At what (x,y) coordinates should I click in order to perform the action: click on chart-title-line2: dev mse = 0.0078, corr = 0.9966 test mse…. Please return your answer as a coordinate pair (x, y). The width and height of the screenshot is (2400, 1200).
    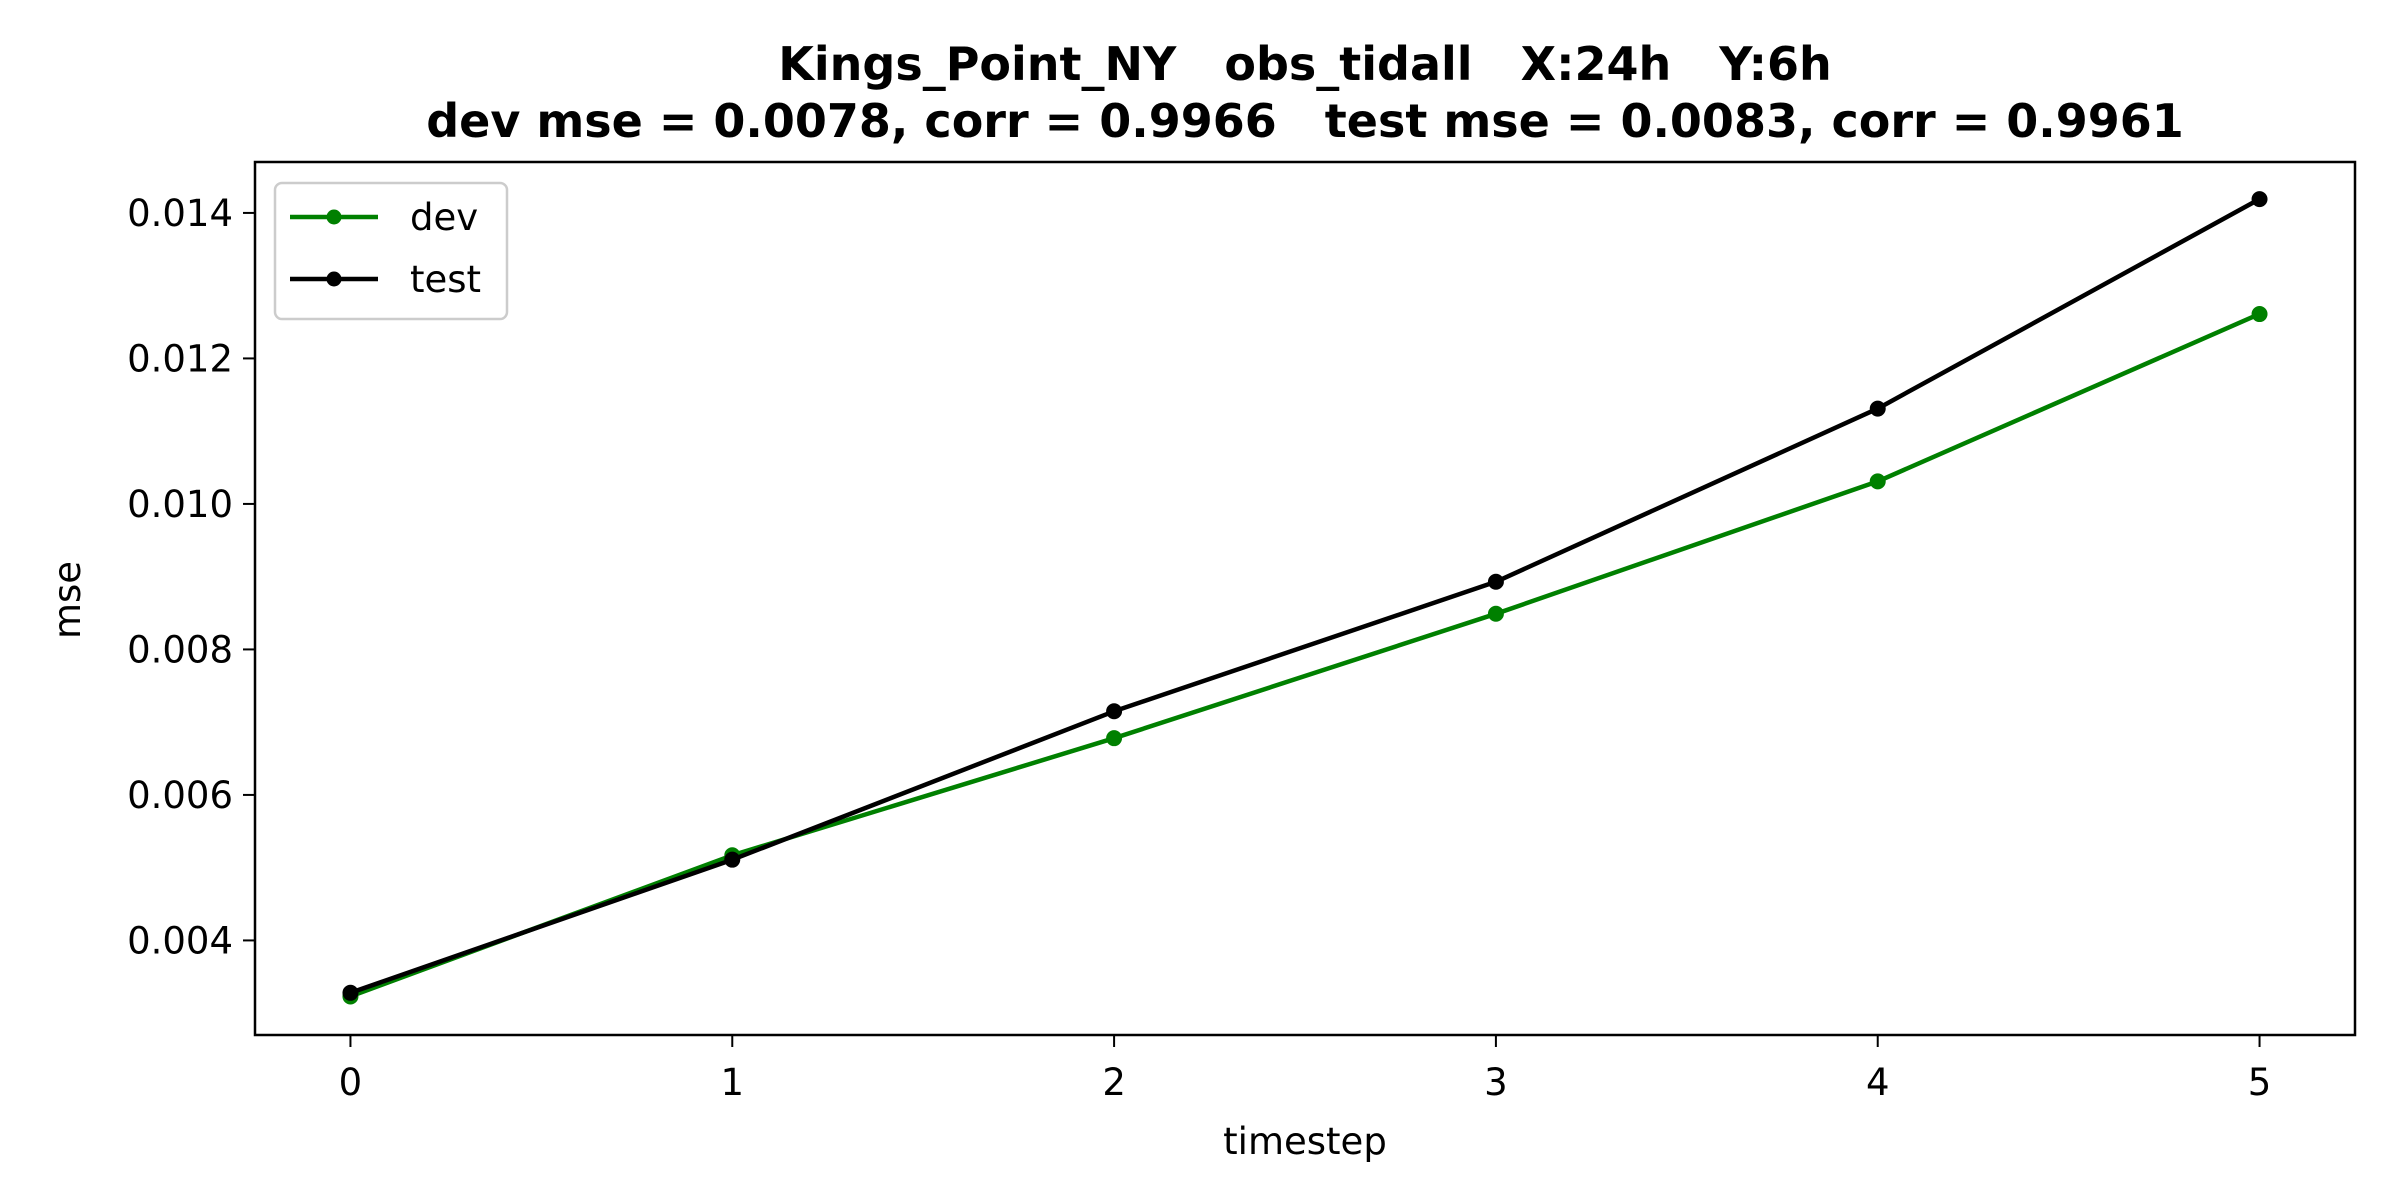
    Looking at the image, I should click on (1305, 121).